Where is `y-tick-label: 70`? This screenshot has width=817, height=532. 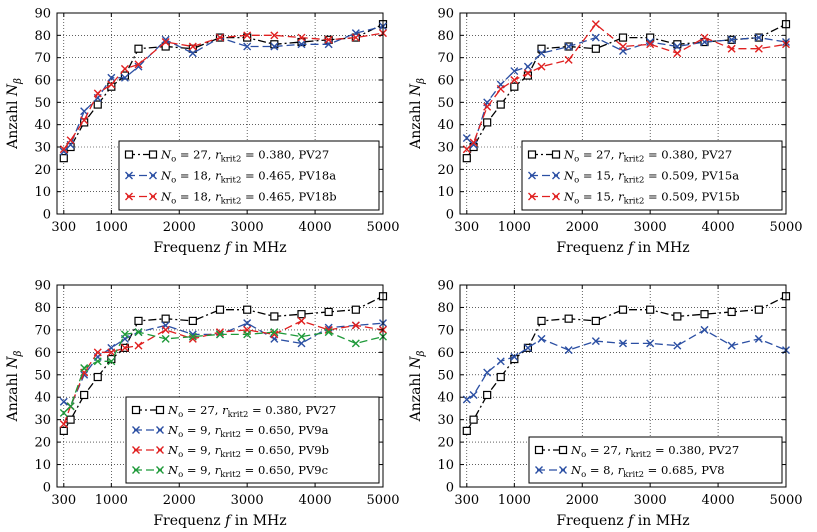
y-tick-label: 70 is located at coordinates (445, 330).